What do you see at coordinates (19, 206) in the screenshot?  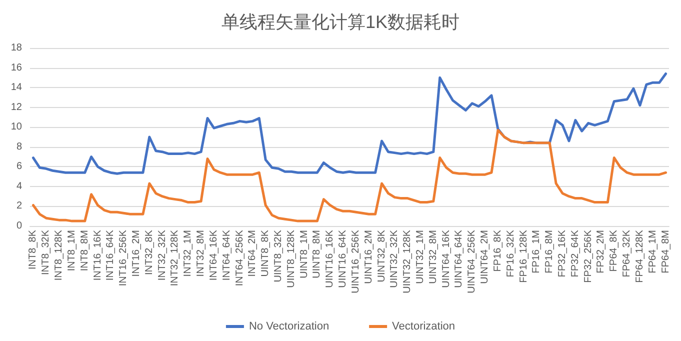 I see `y-tick-label: 2` at bounding box center [19, 206].